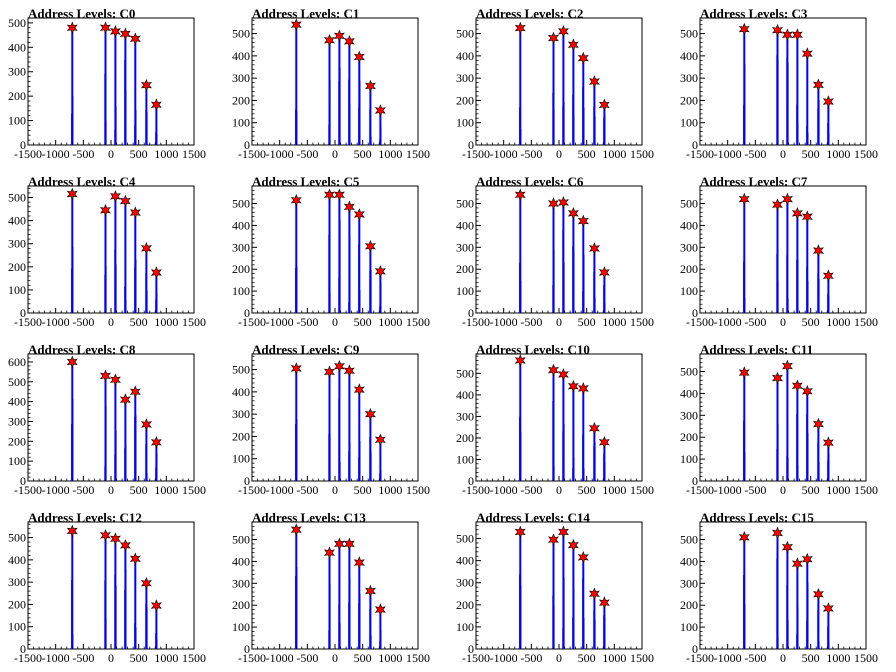  What do you see at coordinates (363, 490) in the screenshot?
I see `x-tick-label: 500` at bounding box center [363, 490].